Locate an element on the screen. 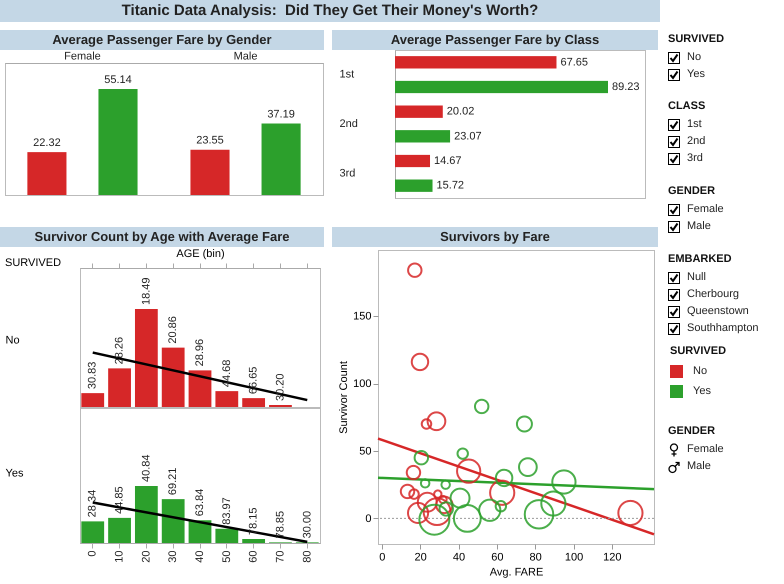 This screenshot has width=784, height=584. category-label: Null is located at coordinates (696, 277).